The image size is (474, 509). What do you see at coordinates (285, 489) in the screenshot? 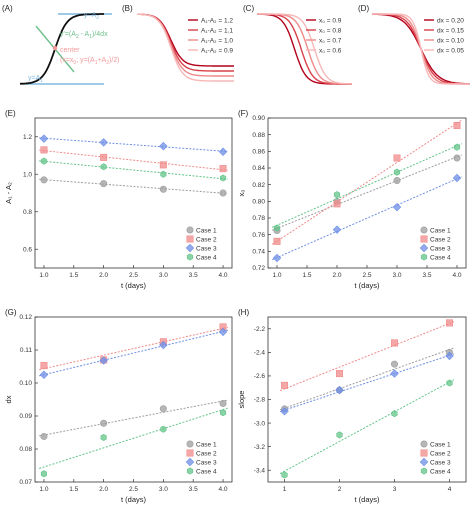
I see `x-tick-label-h: 1` at bounding box center [285, 489].